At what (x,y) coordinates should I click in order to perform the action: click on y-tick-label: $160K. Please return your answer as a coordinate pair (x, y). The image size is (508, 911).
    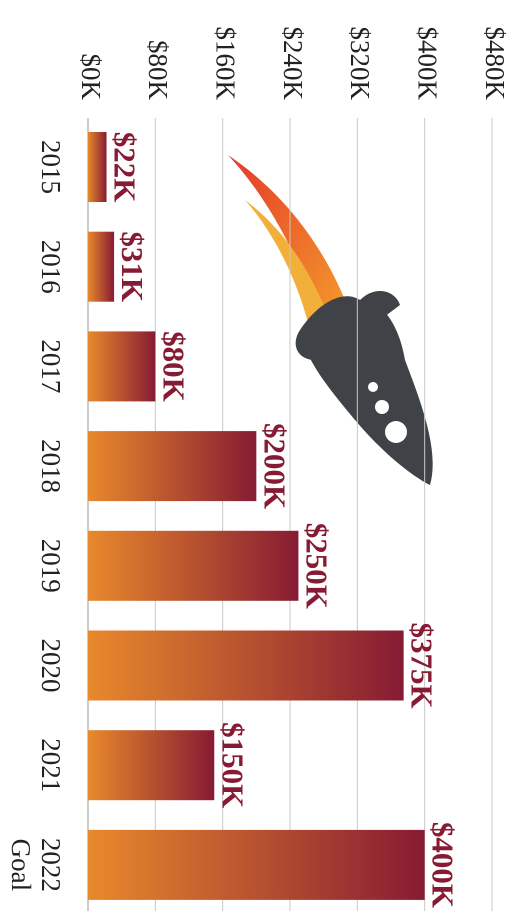
    Looking at the image, I should click on (225, 64).